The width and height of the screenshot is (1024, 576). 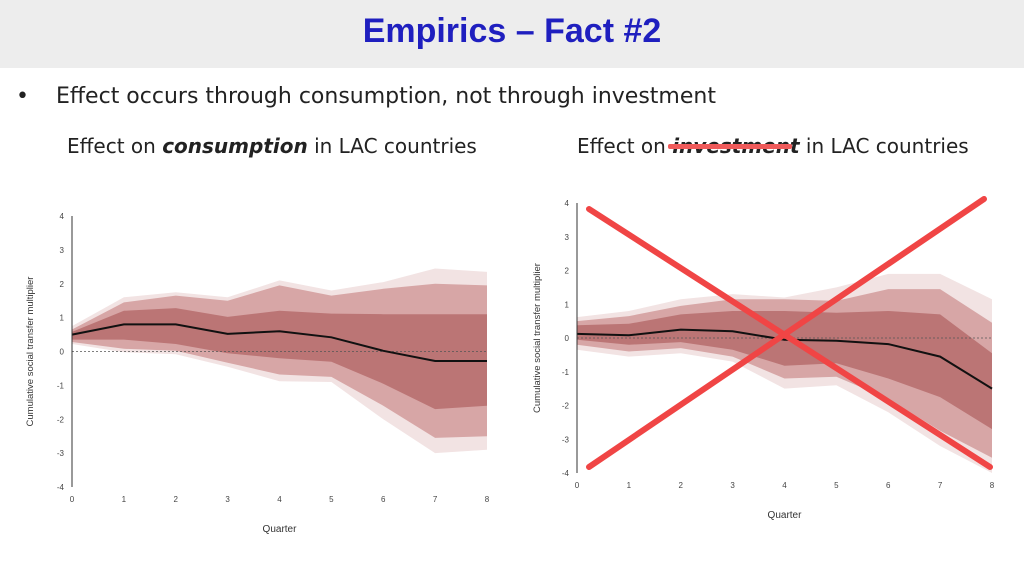 What do you see at coordinates (566, 473) in the screenshot?
I see `investment-y-tick-label: -4` at bounding box center [566, 473].